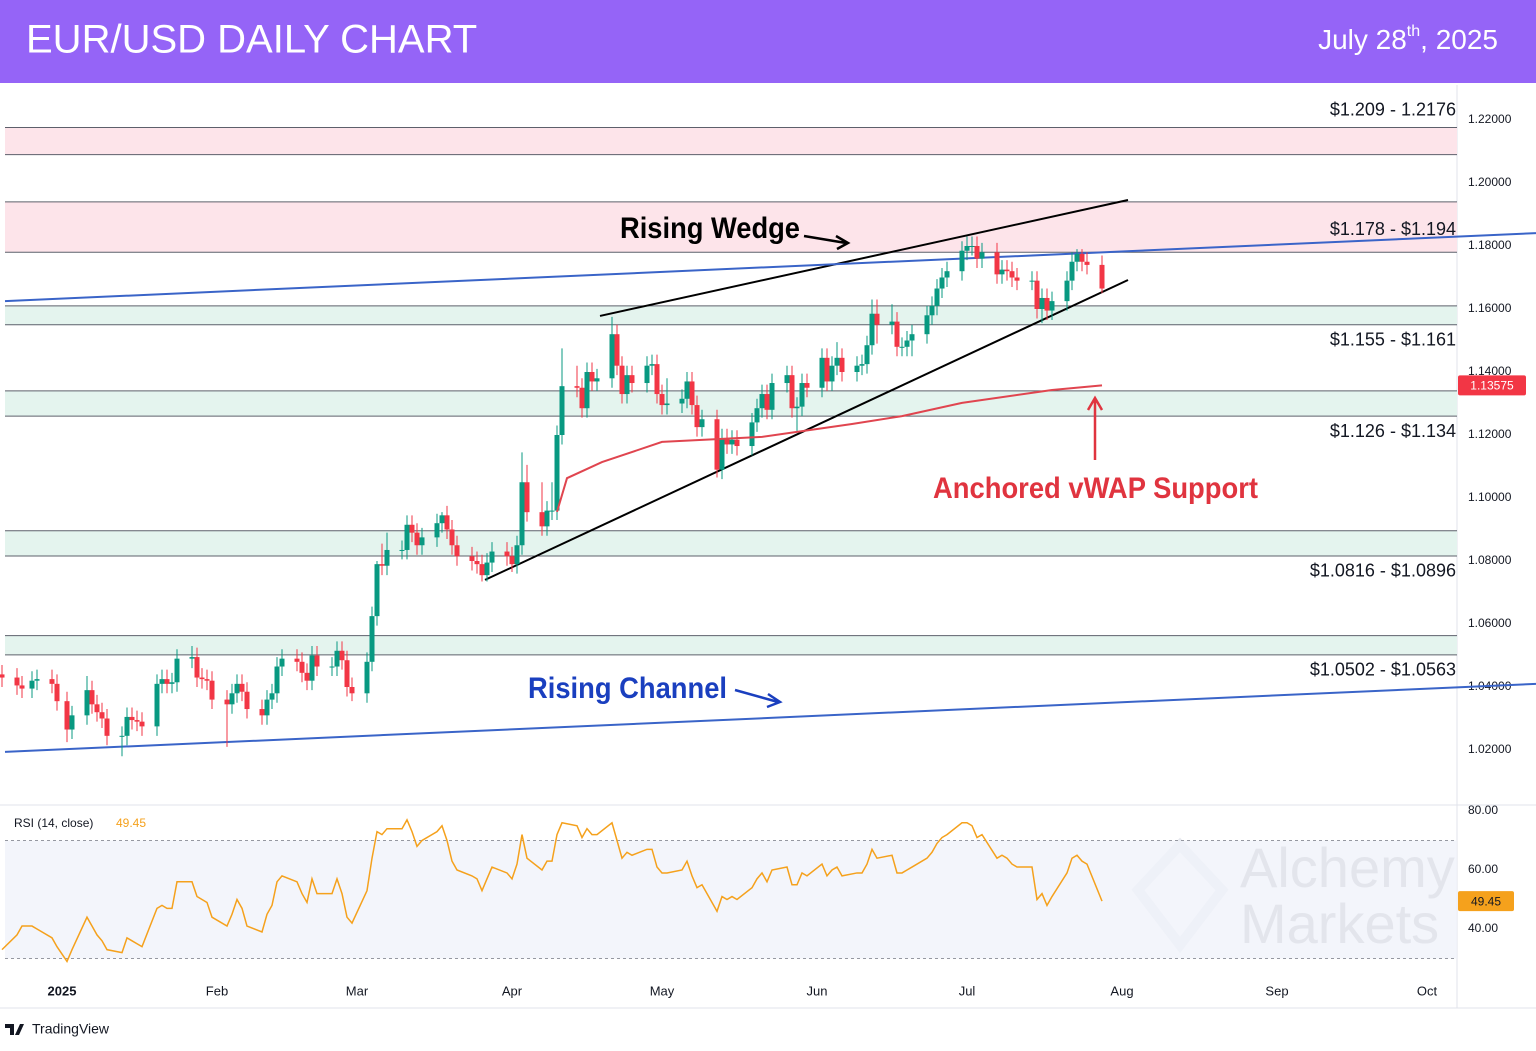 The image size is (1536, 1051). I want to click on date-sup: th, so click(1413, 31).